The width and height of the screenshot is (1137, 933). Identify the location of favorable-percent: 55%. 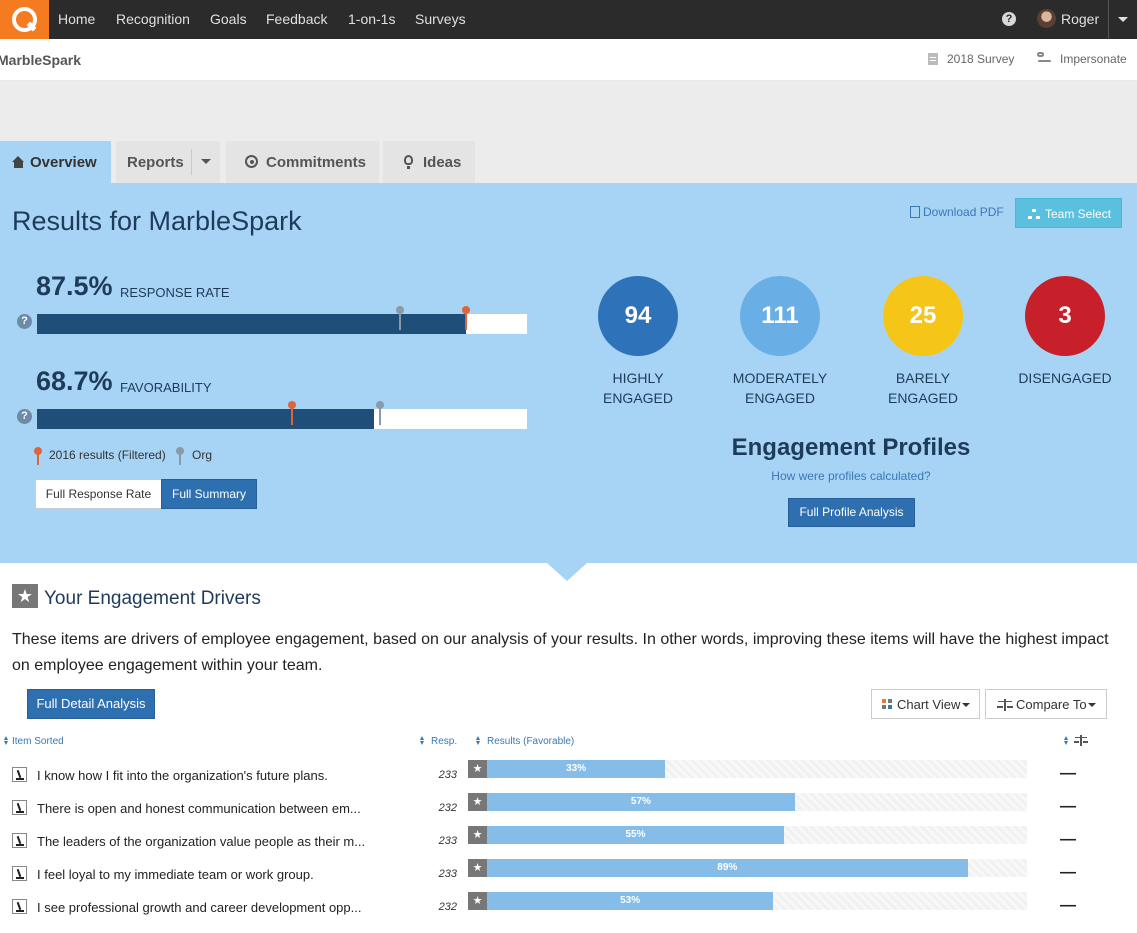
(635, 834).